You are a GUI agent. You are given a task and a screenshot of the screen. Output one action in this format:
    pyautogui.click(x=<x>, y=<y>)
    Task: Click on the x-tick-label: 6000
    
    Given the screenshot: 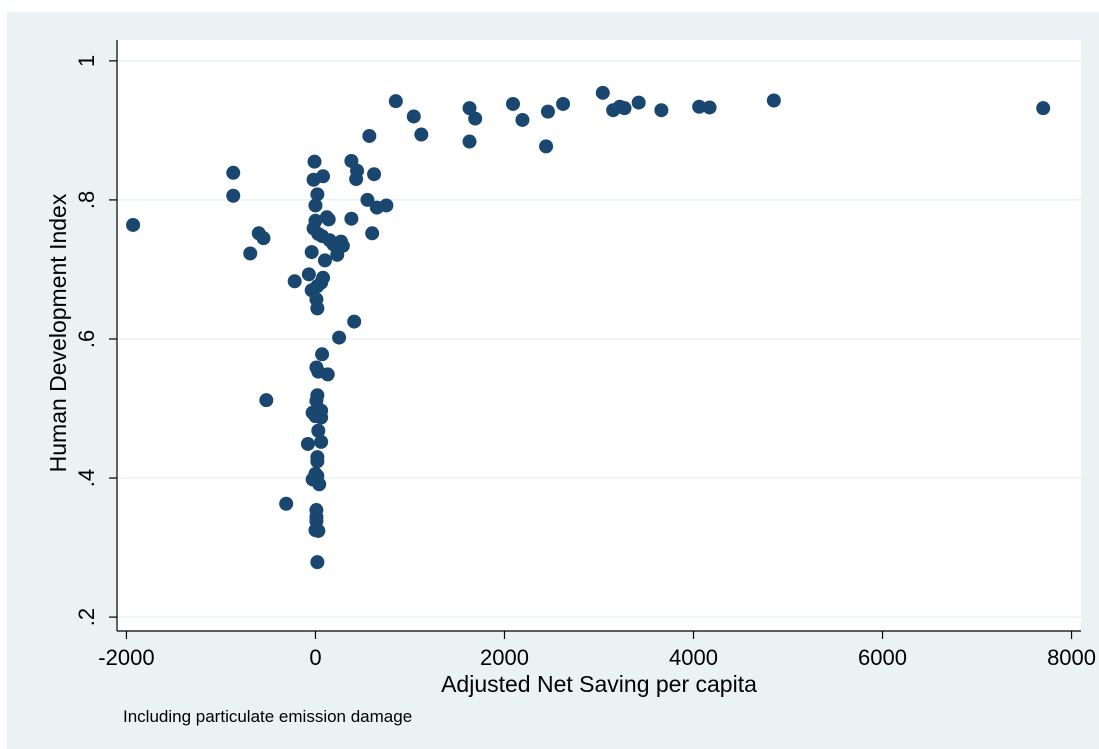 What is the action you would take?
    pyautogui.click(x=882, y=657)
    